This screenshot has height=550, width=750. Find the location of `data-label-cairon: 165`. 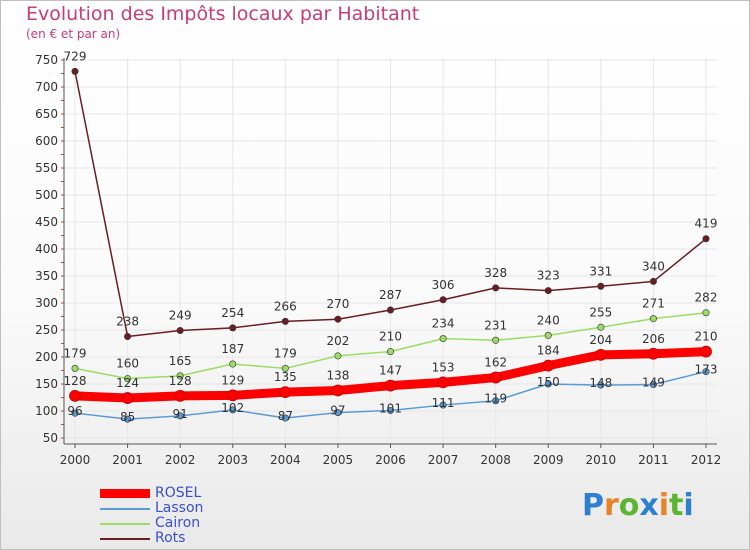

data-label-cairon: 165 is located at coordinates (180, 361).